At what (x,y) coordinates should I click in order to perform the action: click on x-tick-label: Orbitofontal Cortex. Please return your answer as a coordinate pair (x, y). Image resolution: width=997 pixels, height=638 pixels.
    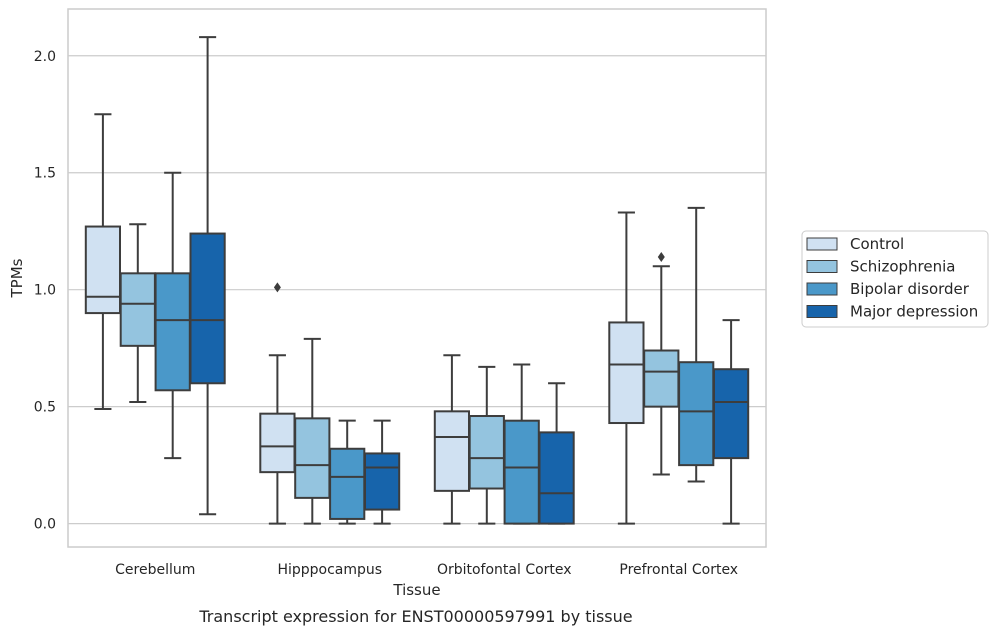
    Looking at the image, I should click on (504, 570).